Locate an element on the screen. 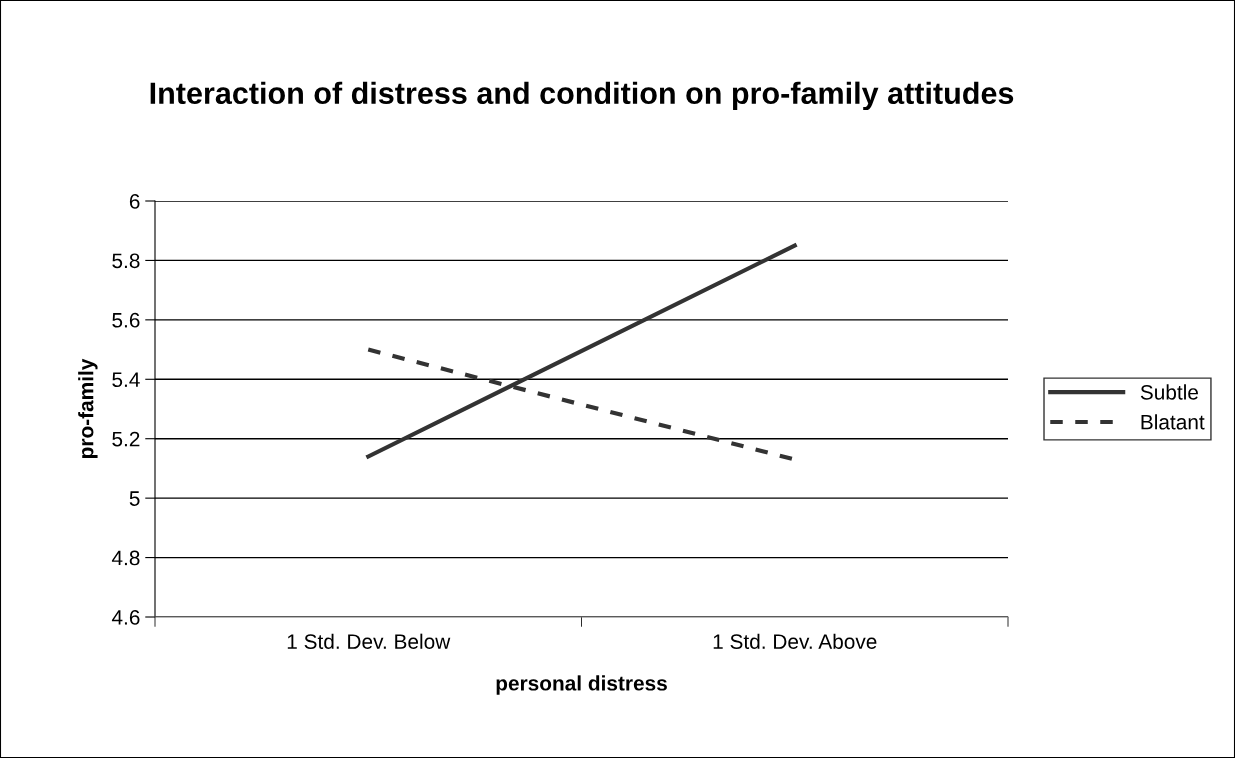 This screenshot has height=758, width=1235. y-tick-label: 6 is located at coordinates (134, 201).